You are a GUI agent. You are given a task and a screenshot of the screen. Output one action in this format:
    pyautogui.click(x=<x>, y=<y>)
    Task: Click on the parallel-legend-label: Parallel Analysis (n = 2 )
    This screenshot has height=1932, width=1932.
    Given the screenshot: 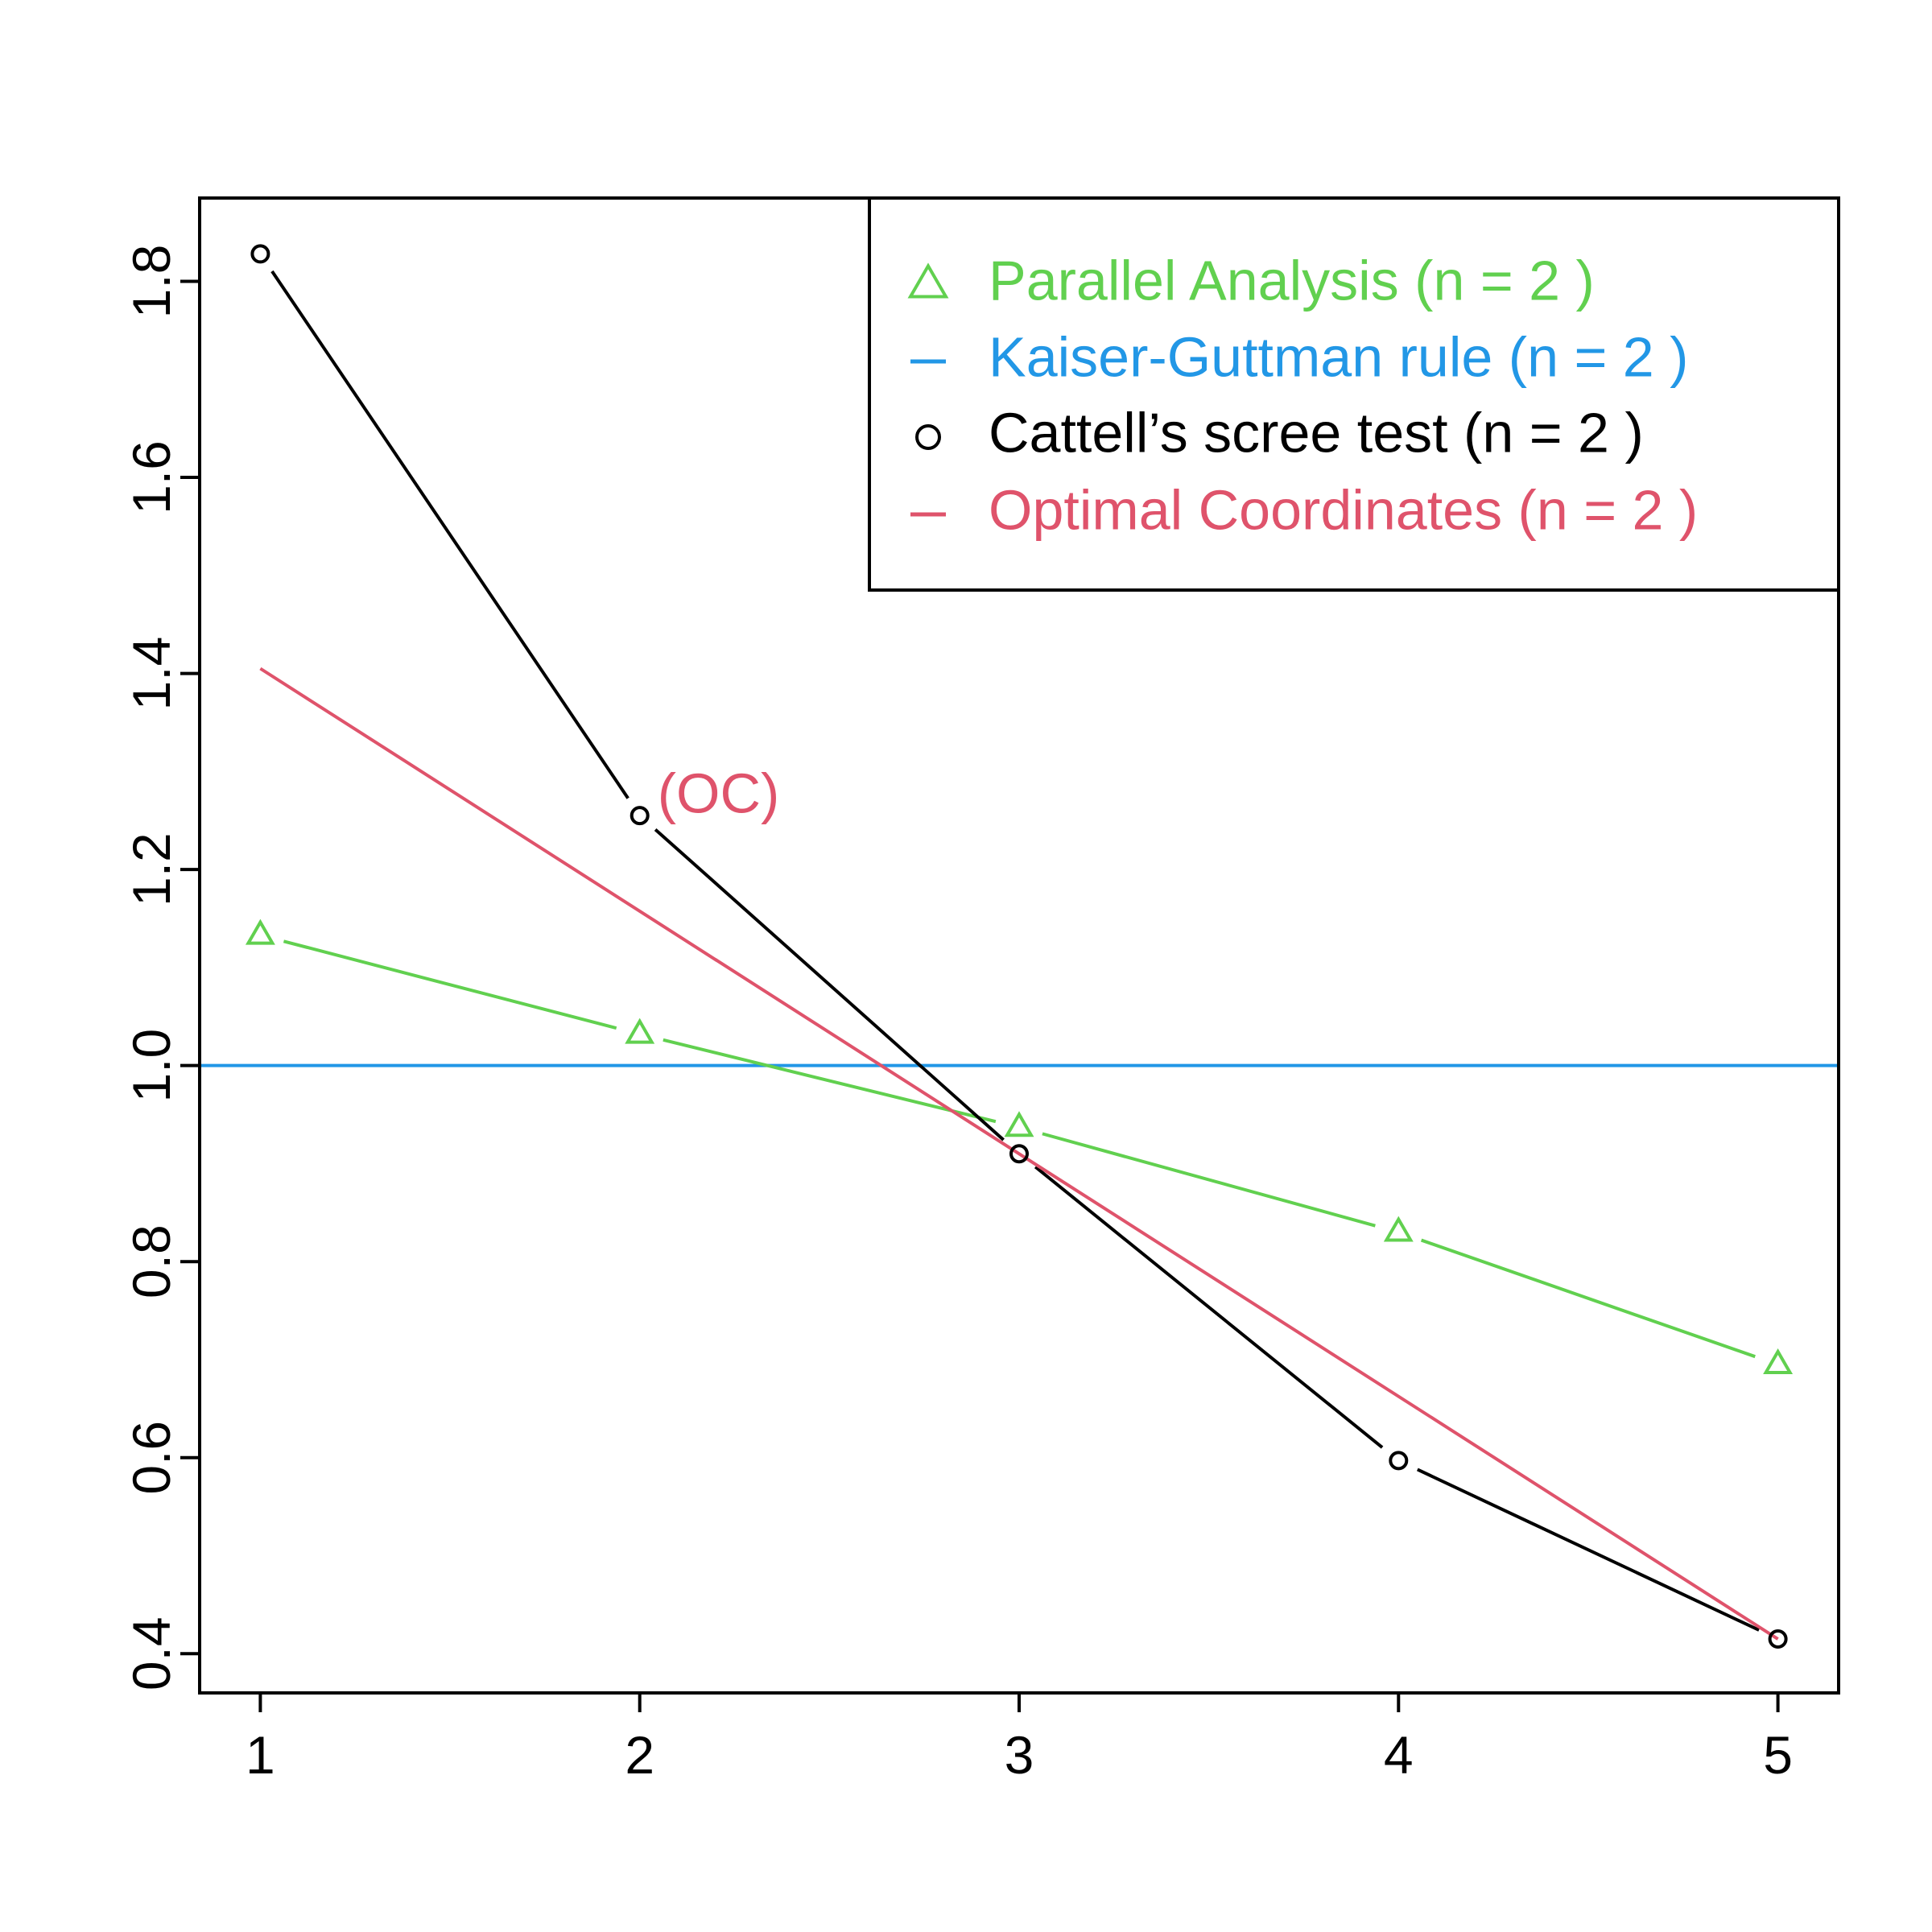 What is the action you would take?
    pyautogui.click(x=1292, y=280)
    